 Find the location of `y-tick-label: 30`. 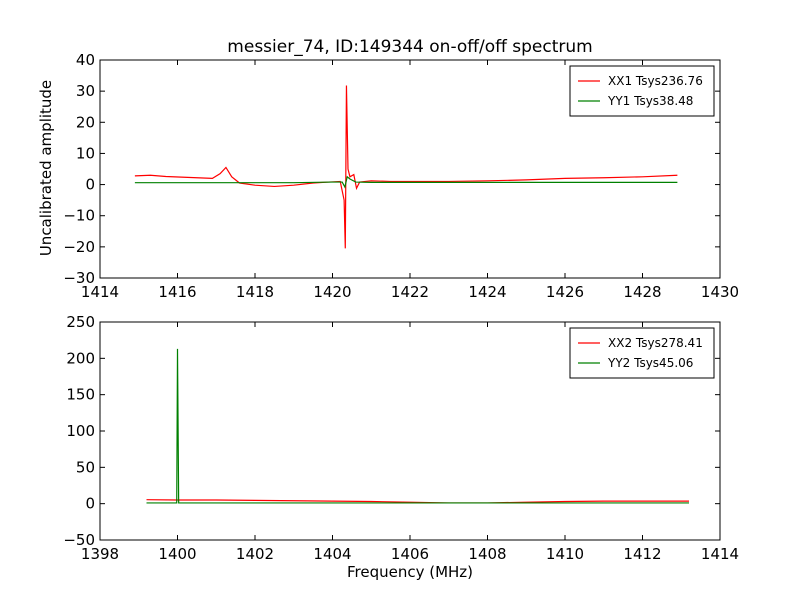

y-tick-label: 30 is located at coordinates (85, 91).